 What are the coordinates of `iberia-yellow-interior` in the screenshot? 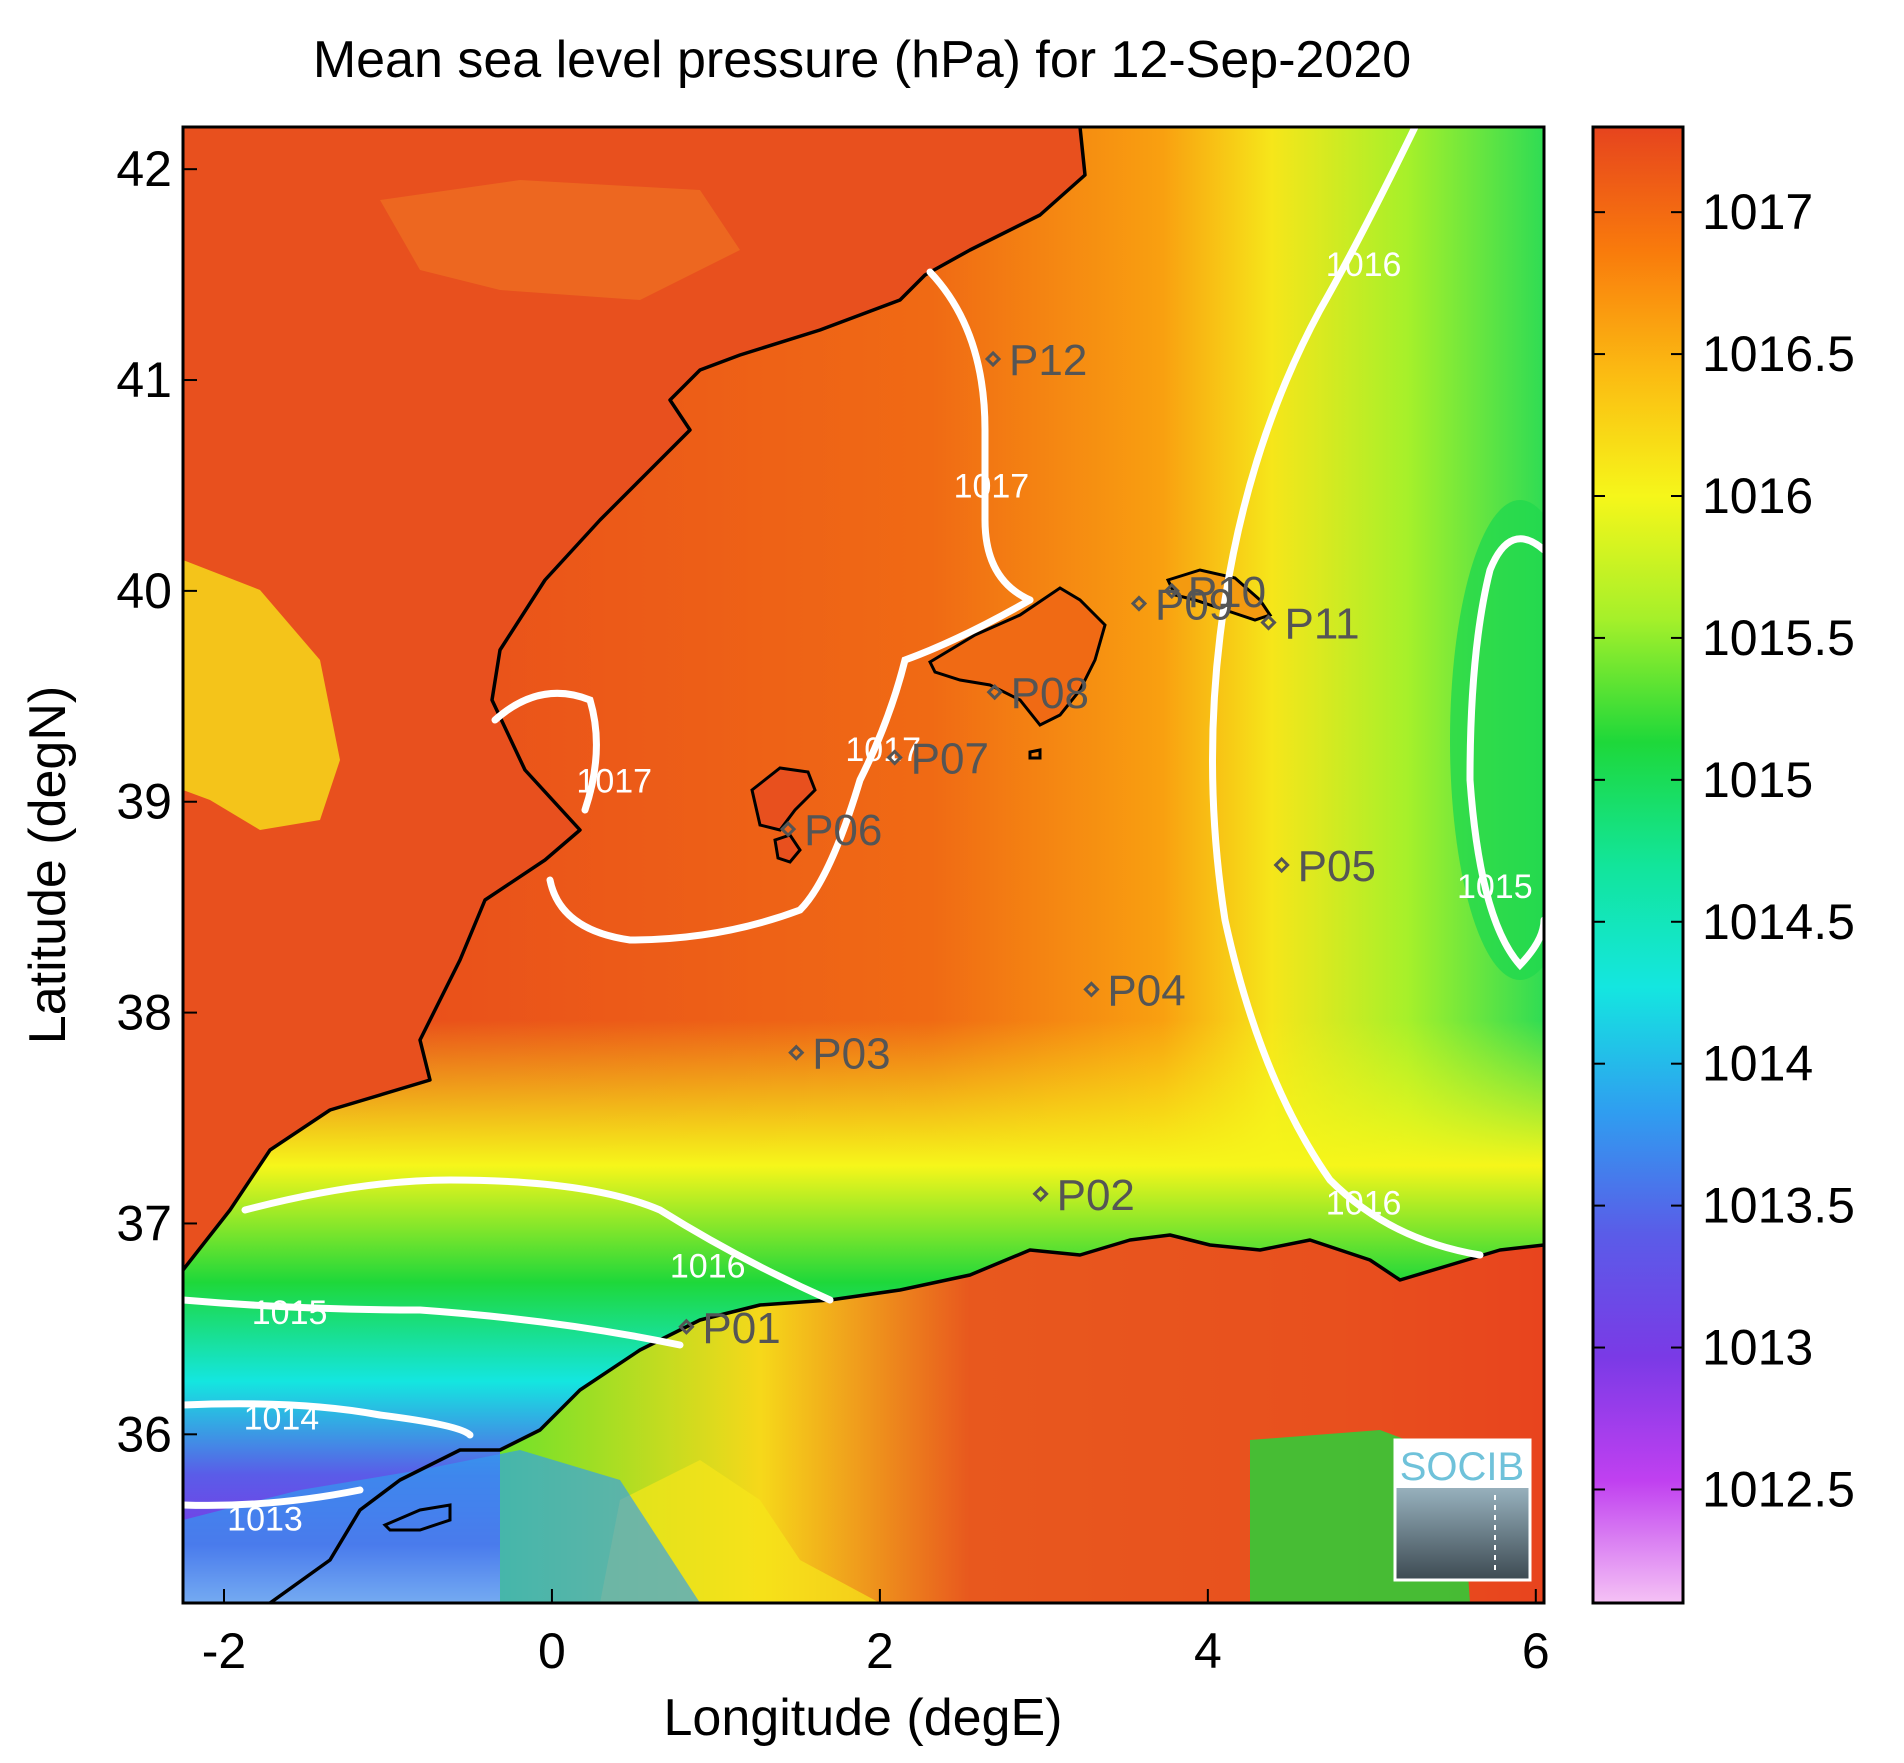 It's located at (261, 695).